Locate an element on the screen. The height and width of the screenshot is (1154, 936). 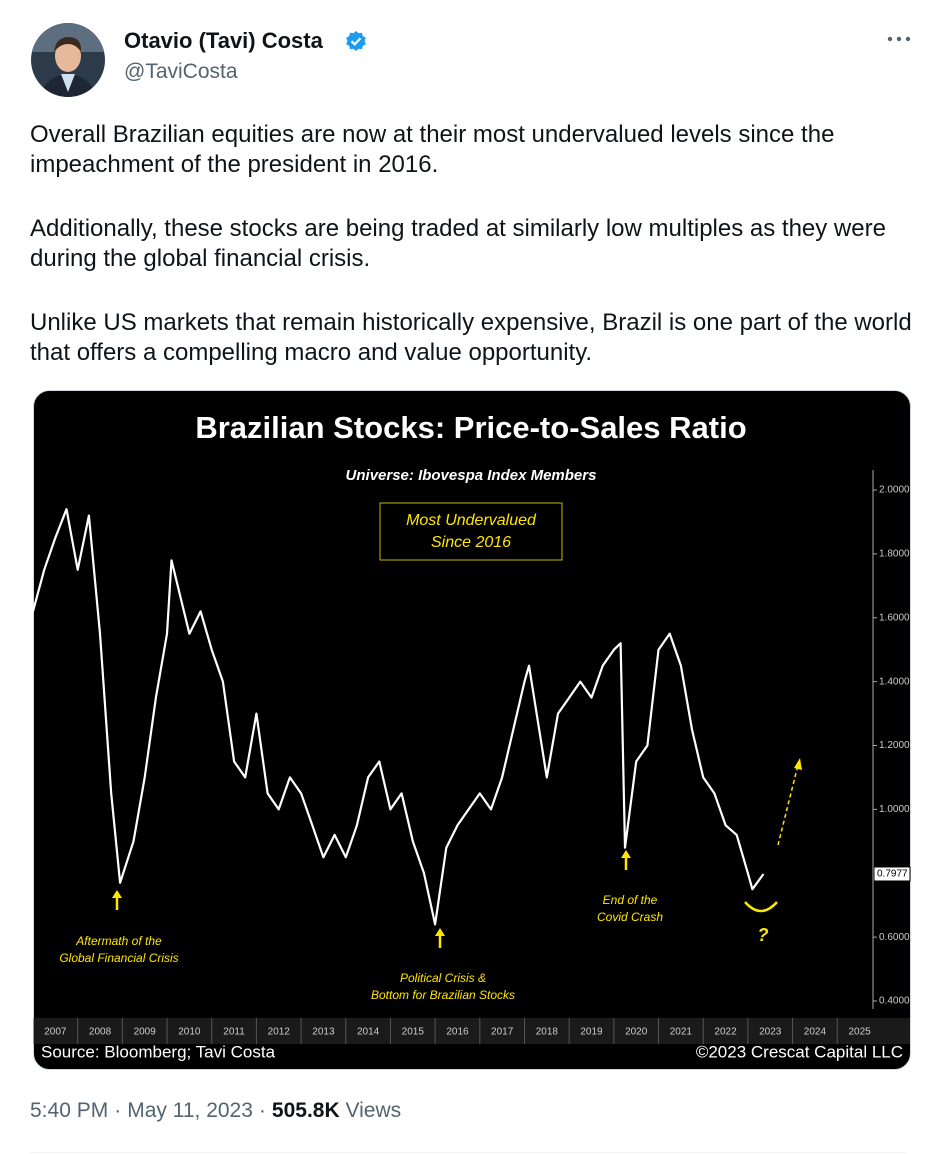
x-tick-label: 2015 is located at coordinates (413, 1032).